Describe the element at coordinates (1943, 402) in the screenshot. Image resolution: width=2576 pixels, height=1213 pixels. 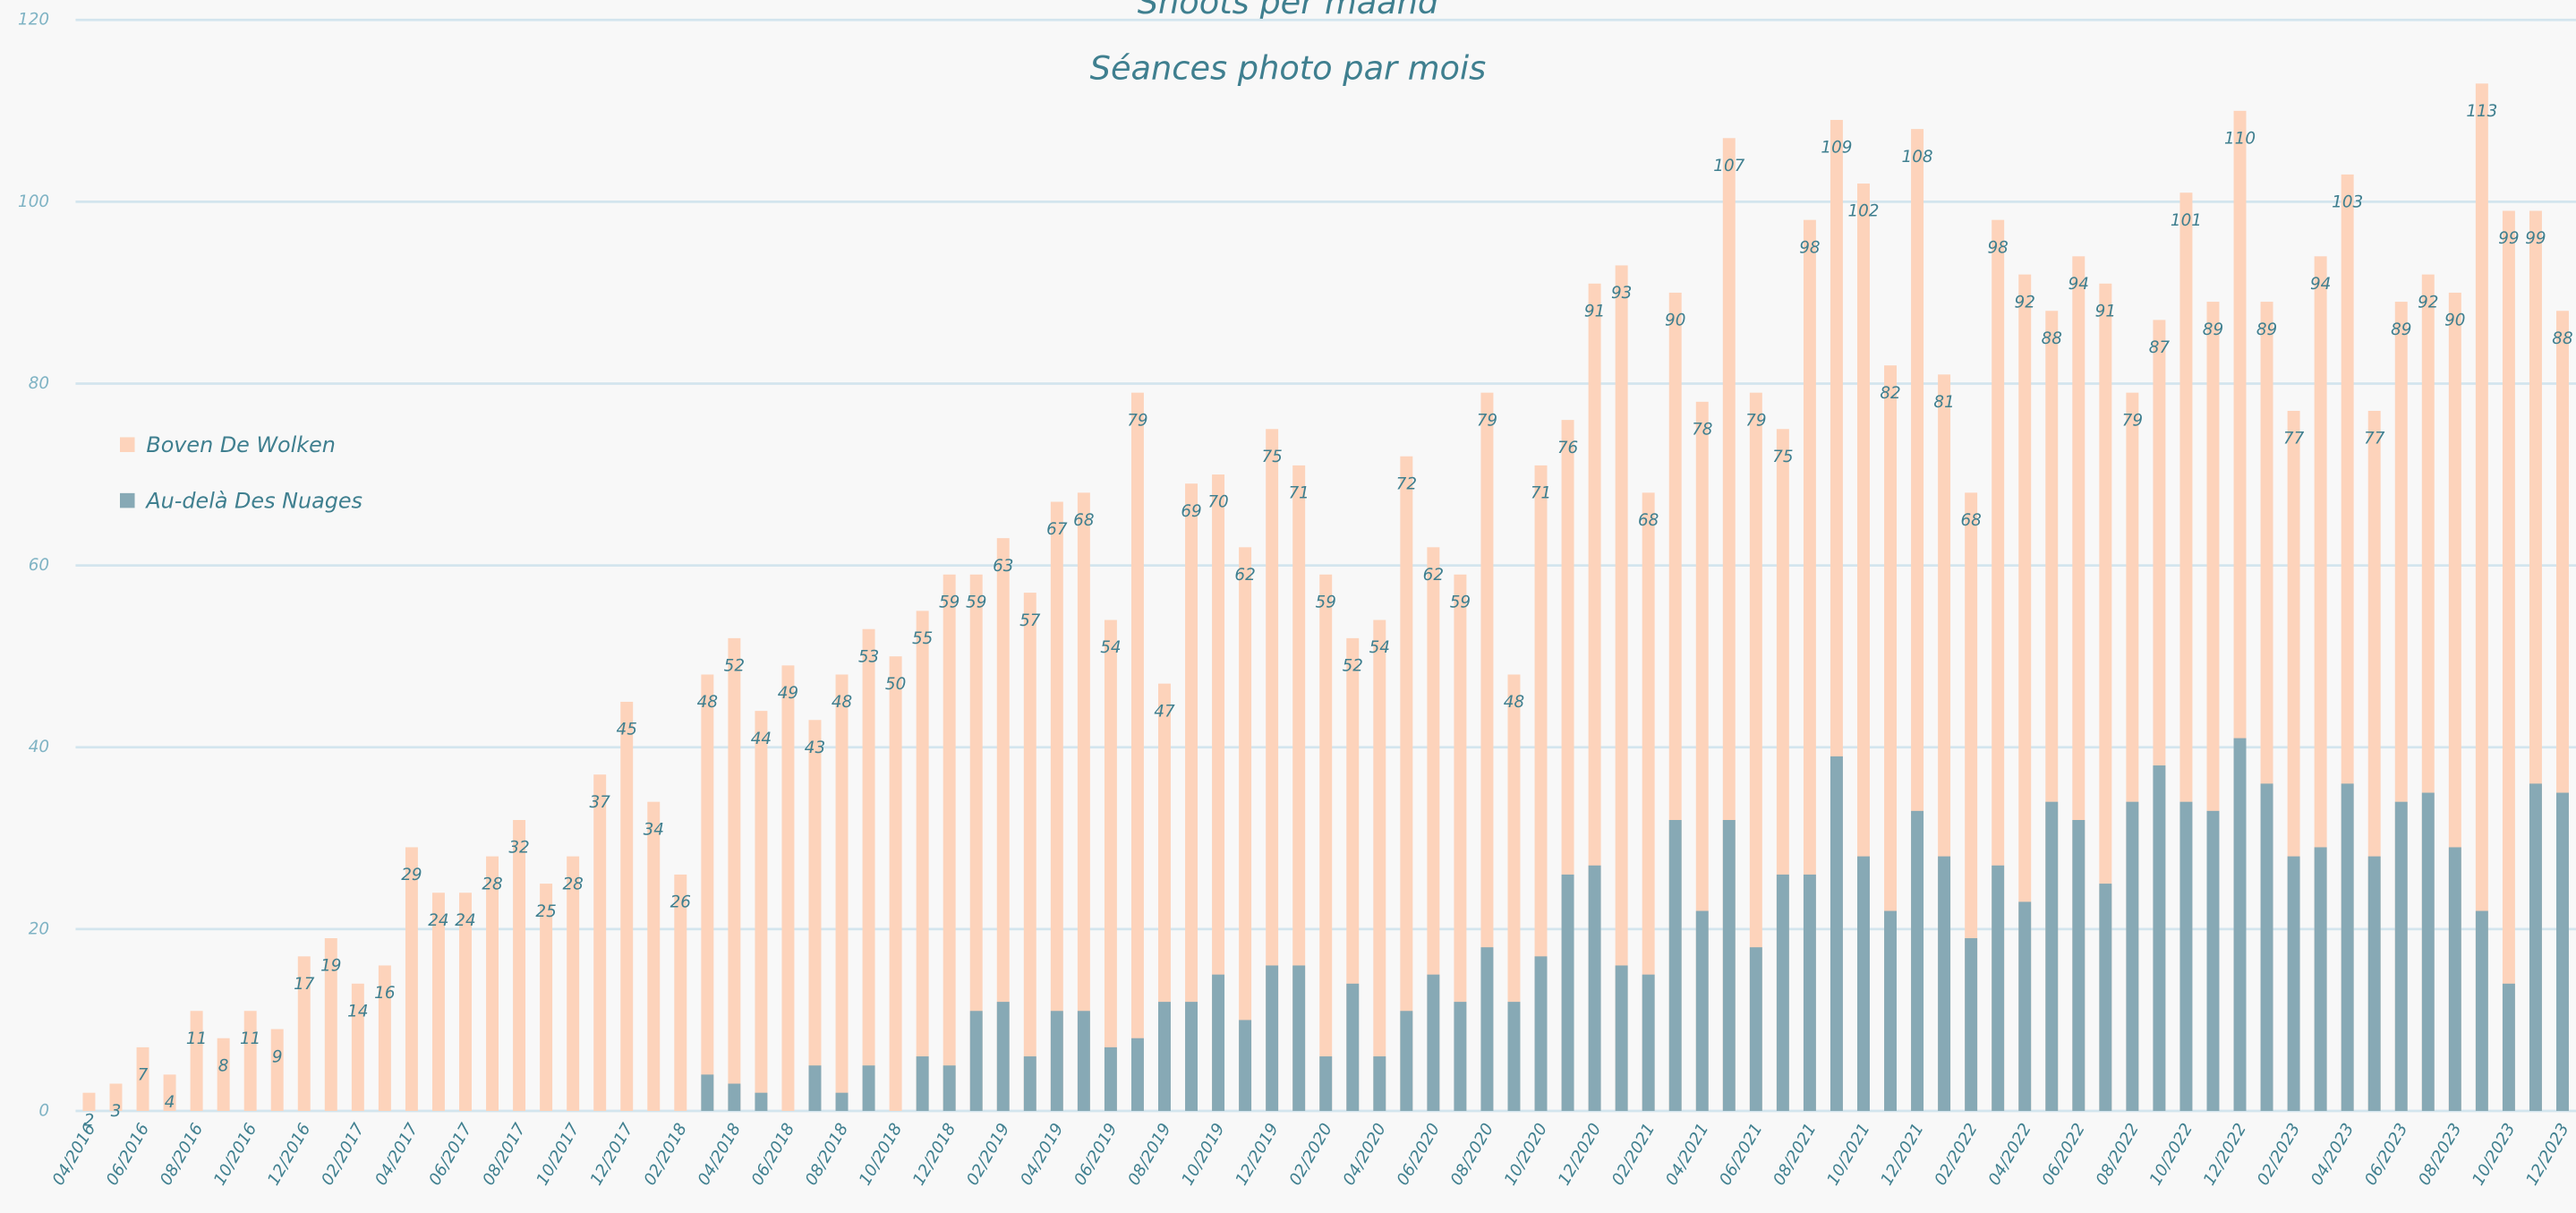
I see `data-label: 81` at that location.